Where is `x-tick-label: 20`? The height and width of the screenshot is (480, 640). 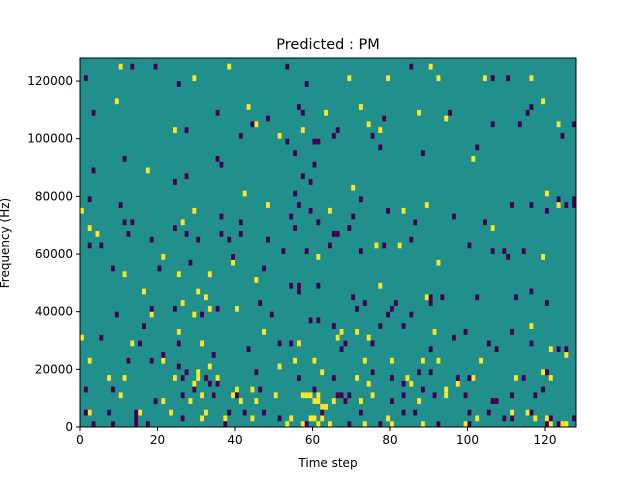
x-tick-label: 20 is located at coordinates (157, 440).